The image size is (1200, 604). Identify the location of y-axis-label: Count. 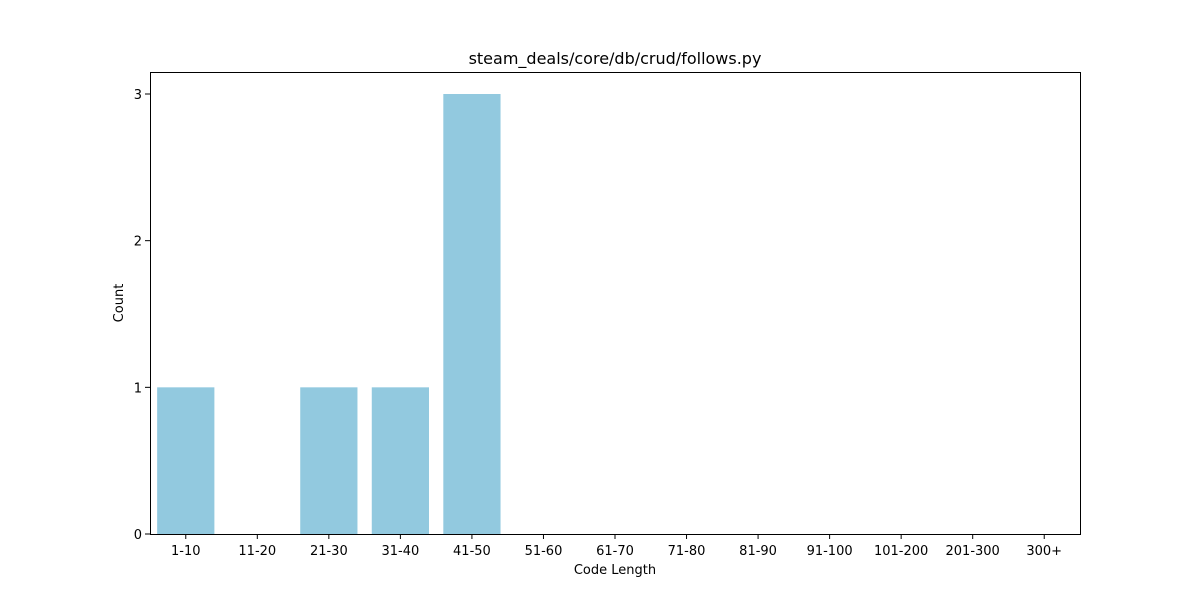
(119, 303).